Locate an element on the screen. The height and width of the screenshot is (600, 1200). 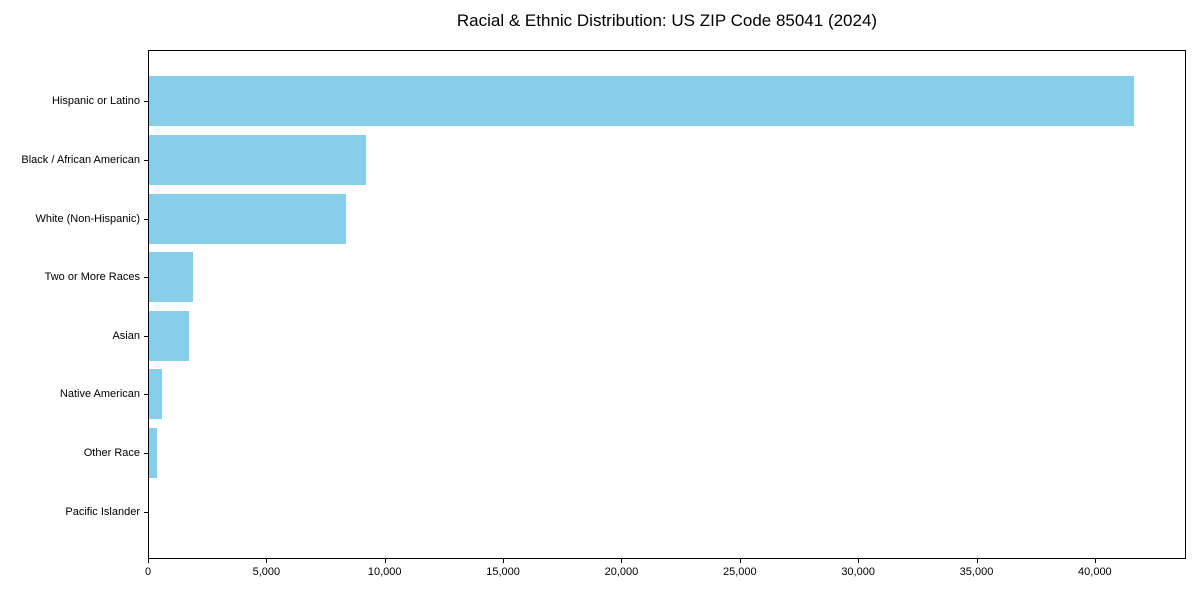
x-tick-label: 40,000 is located at coordinates (1095, 572).